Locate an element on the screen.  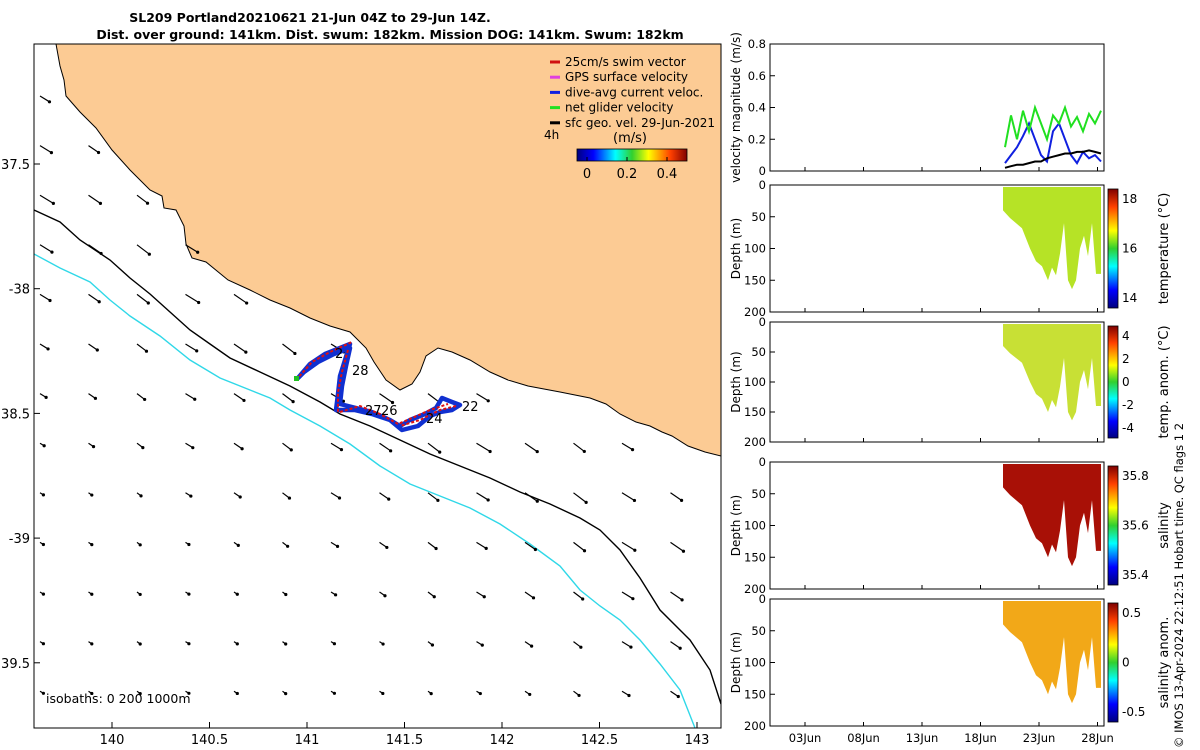
speed-colorbar-tick-label: 0.2 is located at coordinates (627, 174).